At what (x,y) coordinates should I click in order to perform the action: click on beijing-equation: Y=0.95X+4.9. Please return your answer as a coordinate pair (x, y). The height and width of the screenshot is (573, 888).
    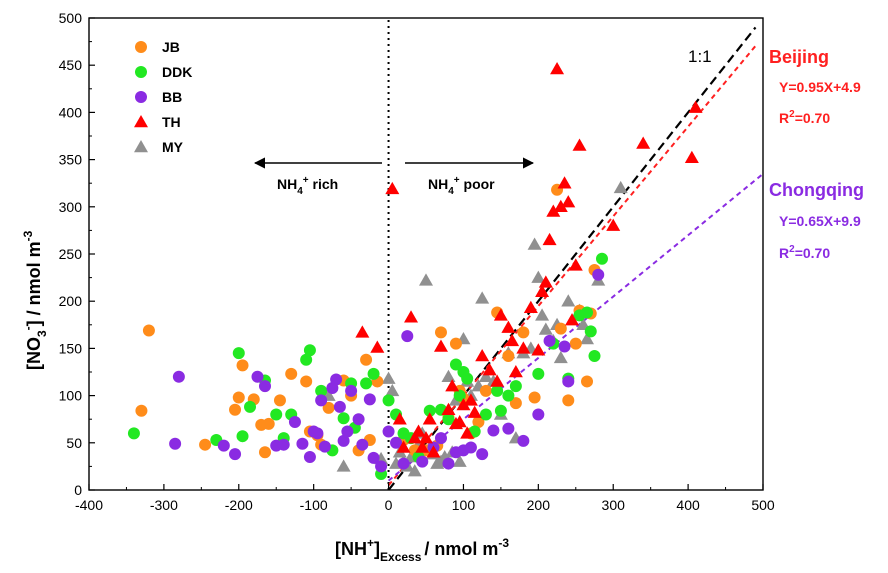
    Looking at the image, I should click on (820, 87).